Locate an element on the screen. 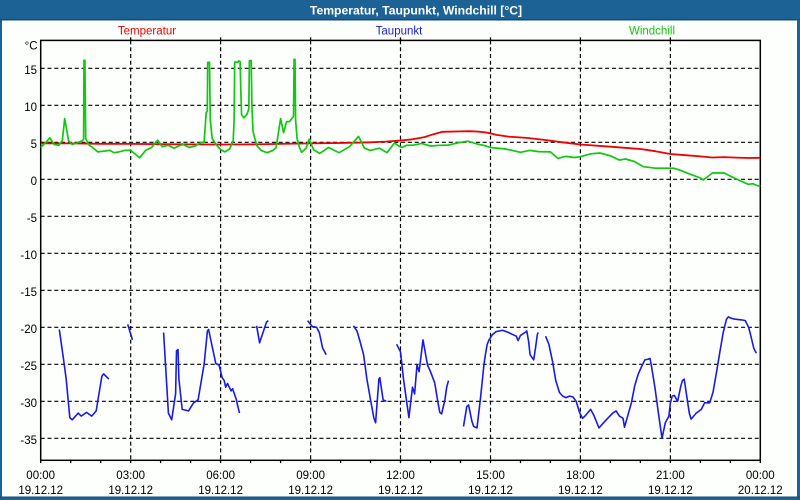  svg-text: -30 is located at coordinates (28, 404).